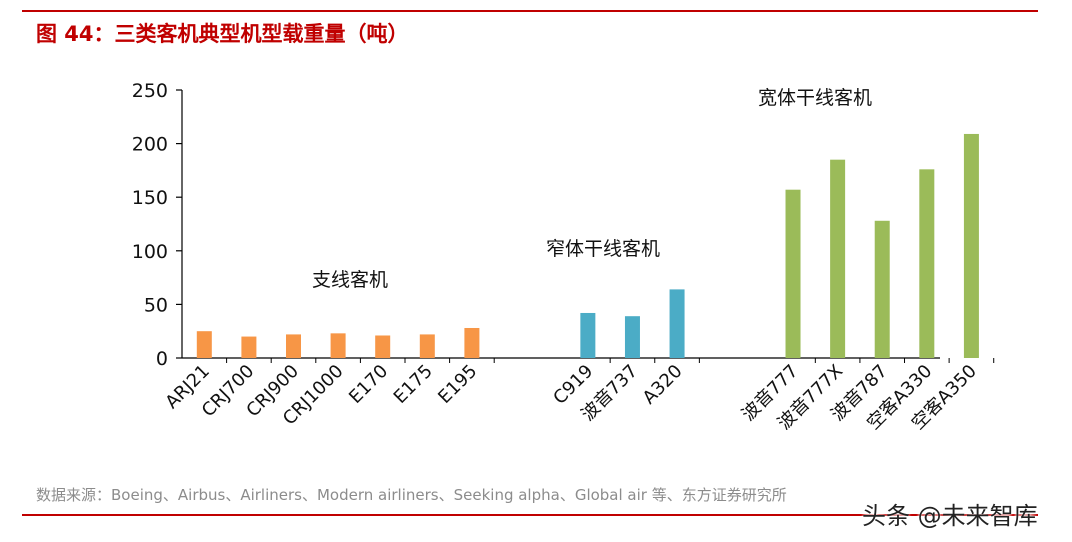 Image resolution: width=1072 pixels, height=542 pixels. Describe the element at coordinates (588, 335) in the screenshot. I see `bar-C919` at that location.